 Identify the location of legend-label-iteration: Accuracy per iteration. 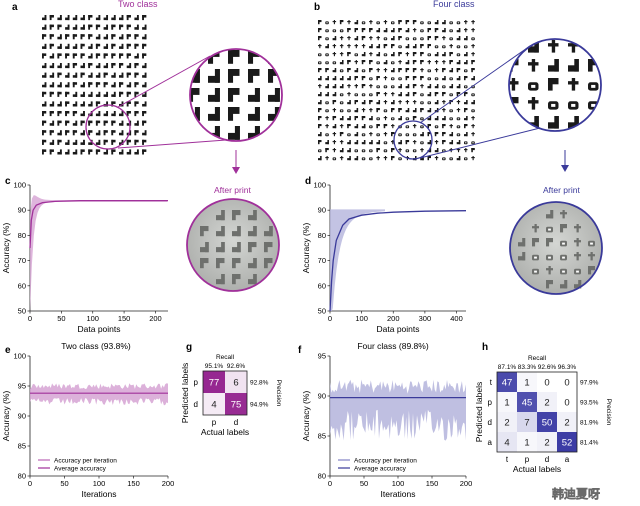
(85, 461).